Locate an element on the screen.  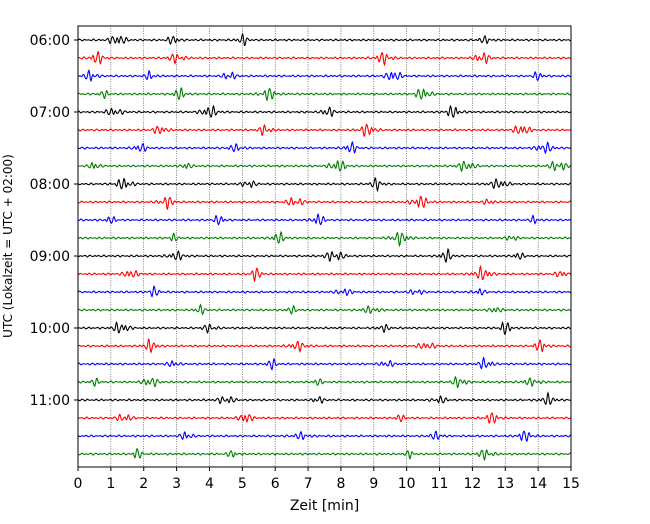
x-tick-label: 3 is located at coordinates (176, 484).